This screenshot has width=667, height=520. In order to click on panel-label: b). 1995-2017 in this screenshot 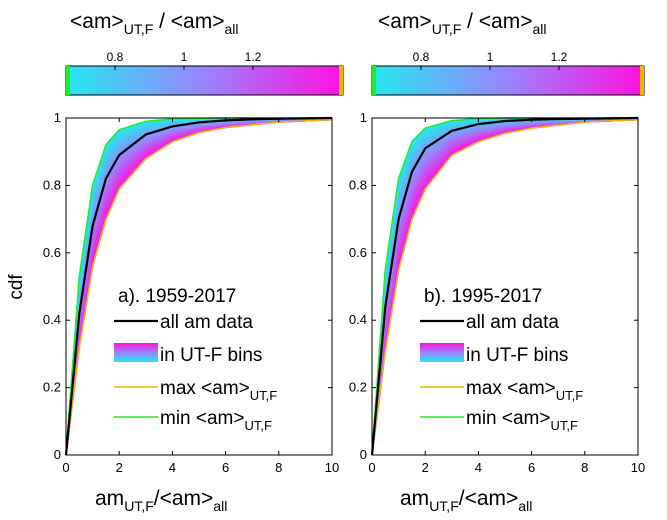, I will do `click(483, 296)`.